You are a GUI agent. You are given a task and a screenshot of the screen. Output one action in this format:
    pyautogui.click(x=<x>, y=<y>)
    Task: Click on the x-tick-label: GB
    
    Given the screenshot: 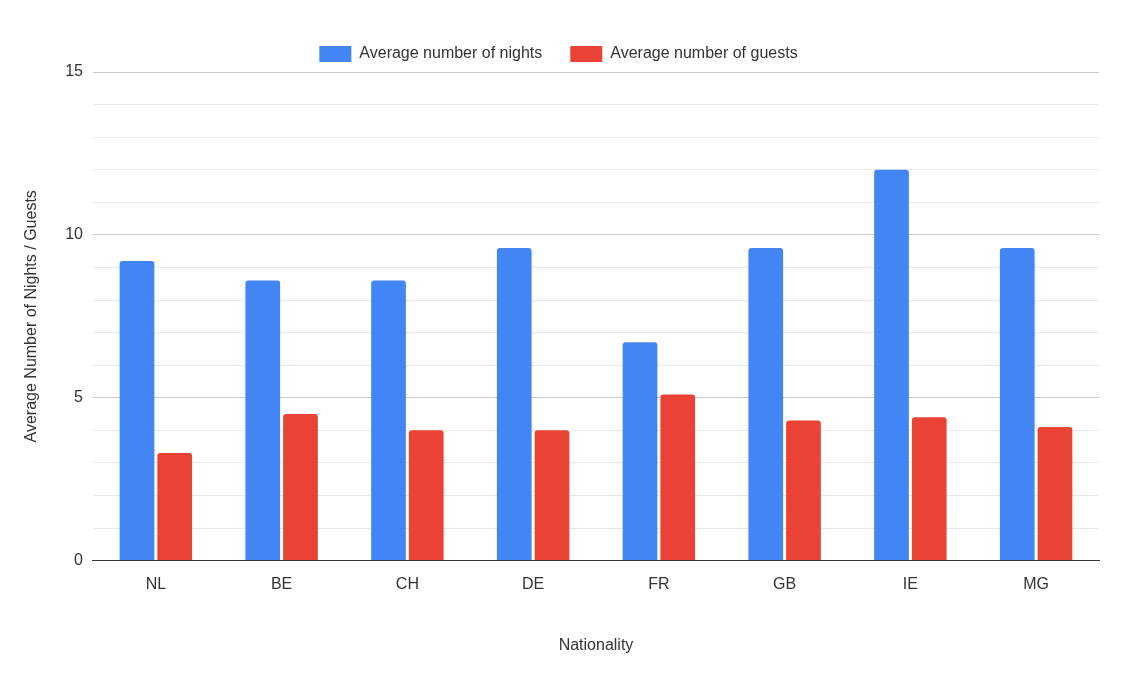 What is the action you would take?
    pyautogui.click(x=785, y=583)
    